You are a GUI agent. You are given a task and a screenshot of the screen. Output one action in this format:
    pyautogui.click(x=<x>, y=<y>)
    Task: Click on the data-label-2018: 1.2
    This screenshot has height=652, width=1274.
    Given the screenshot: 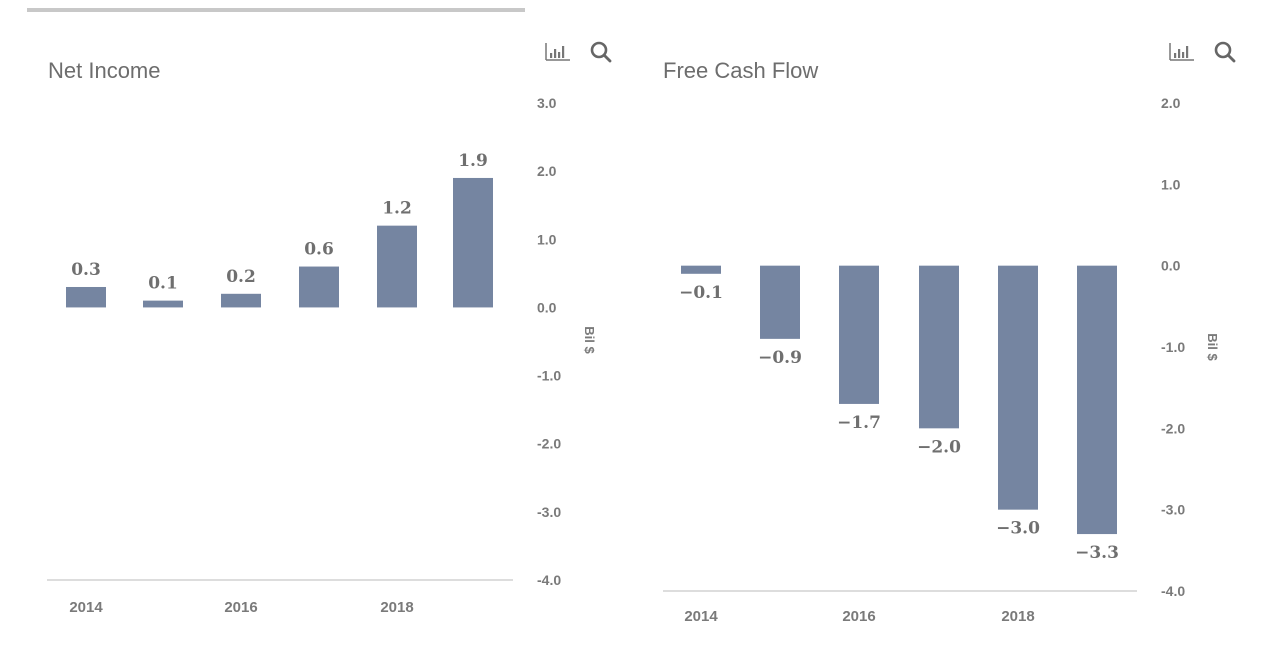 What is the action you would take?
    pyautogui.click(x=397, y=209)
    